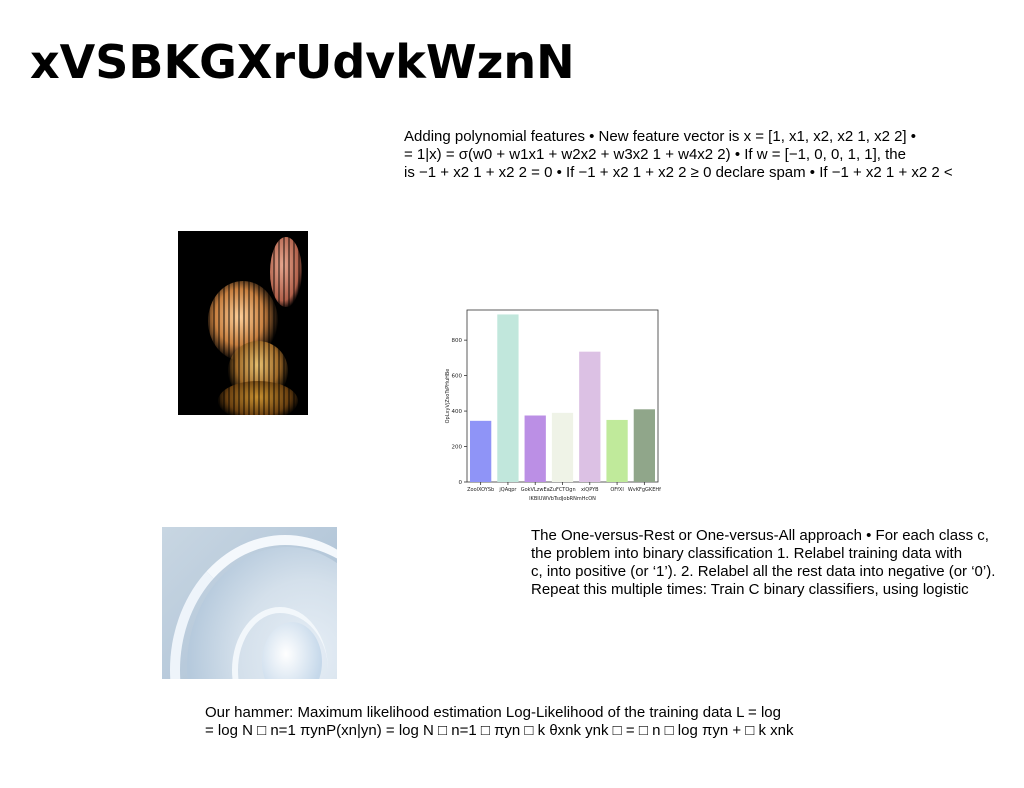 The width and height of the screenshot is (1024, 788). I want to click on y-tick-label: 600, so click(457, 377).